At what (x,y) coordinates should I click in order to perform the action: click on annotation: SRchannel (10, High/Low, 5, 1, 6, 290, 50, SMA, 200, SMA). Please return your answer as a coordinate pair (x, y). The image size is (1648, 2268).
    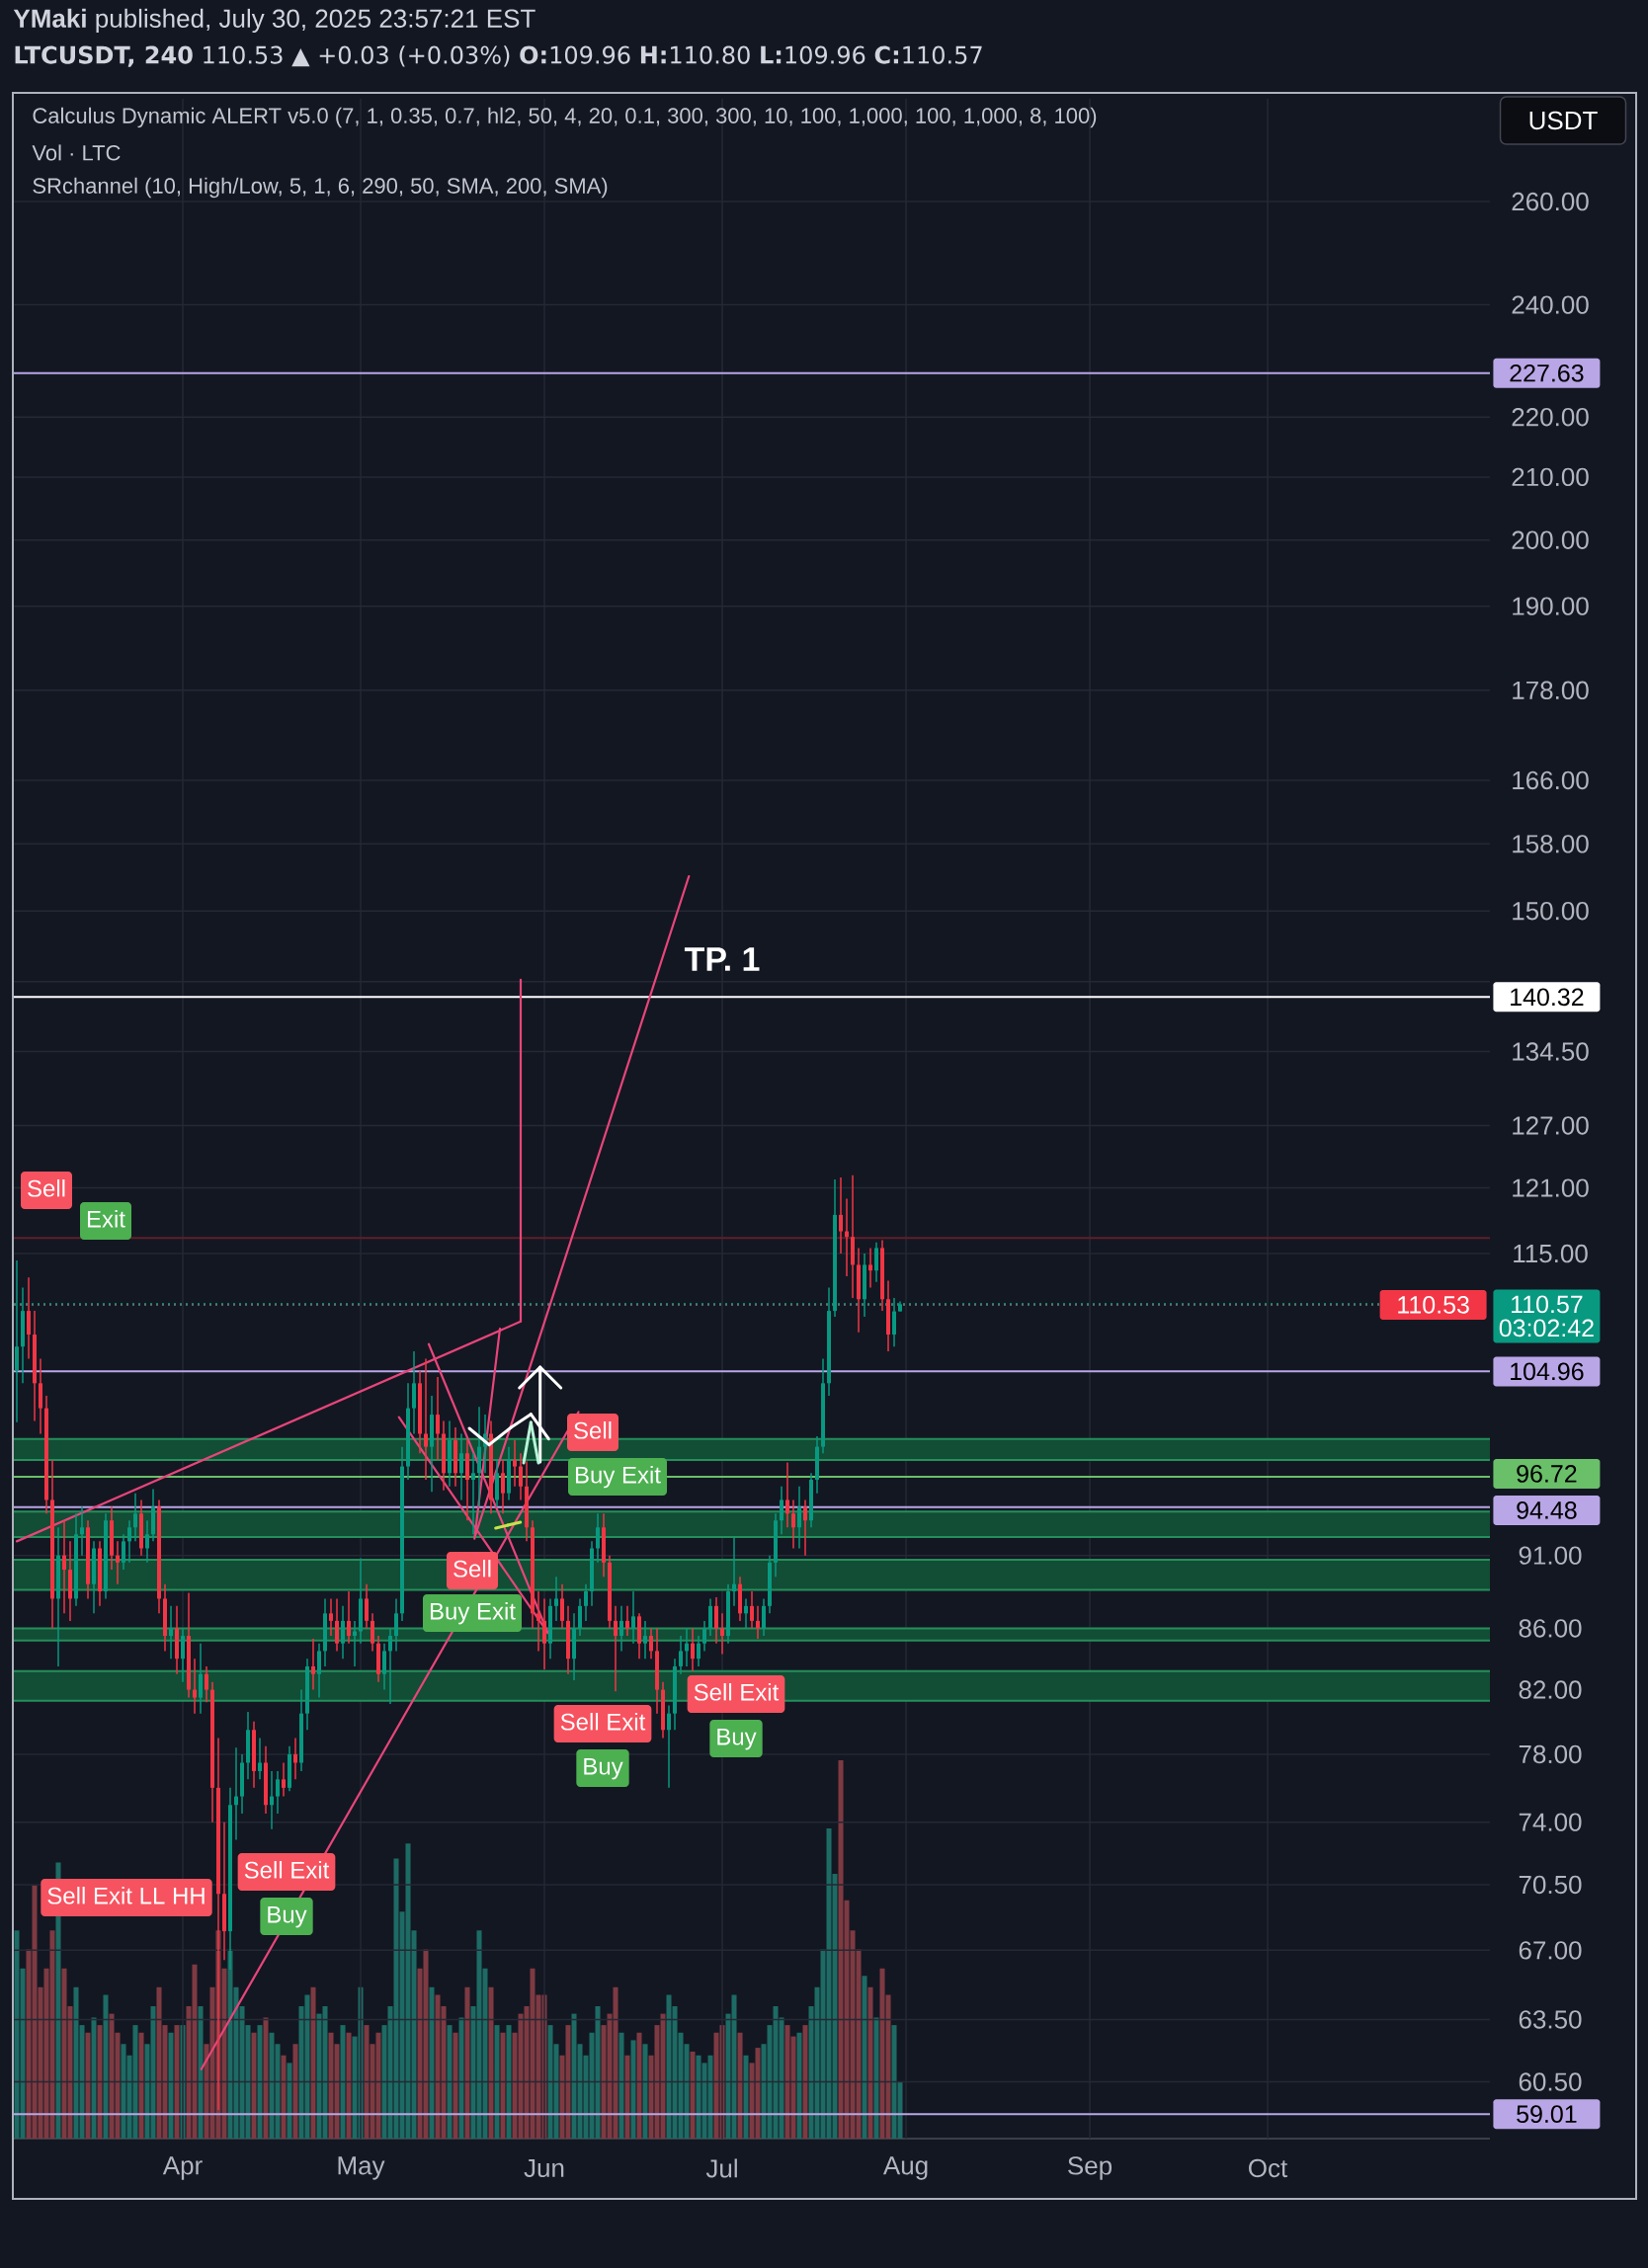
    Looking at the image, I should click on (321, 188).